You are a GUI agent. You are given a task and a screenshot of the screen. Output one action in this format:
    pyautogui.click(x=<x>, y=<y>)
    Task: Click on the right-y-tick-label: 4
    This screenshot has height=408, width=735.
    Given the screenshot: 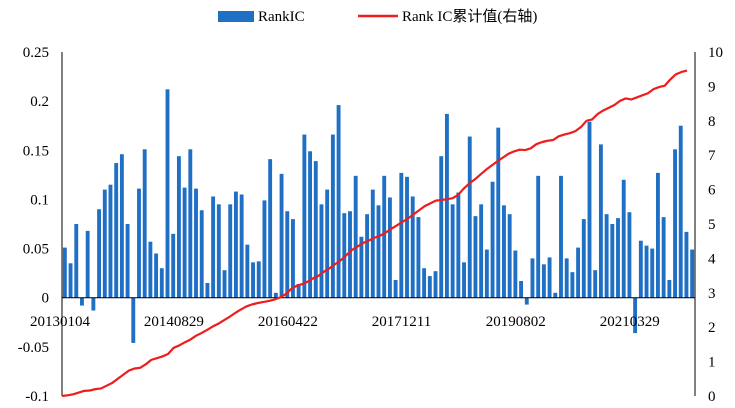 What is the action you would take?
    pyautogui.click(x=712, y=259)
    